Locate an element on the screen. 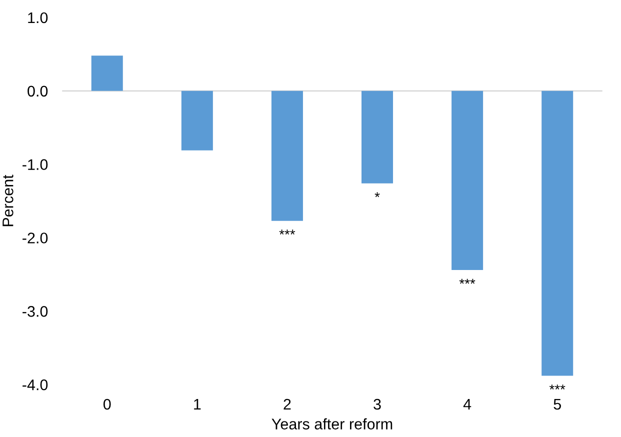 The height and width of the screenshot is (437, 621). y-axis-title: Percent is located at coordinates (8, 200).